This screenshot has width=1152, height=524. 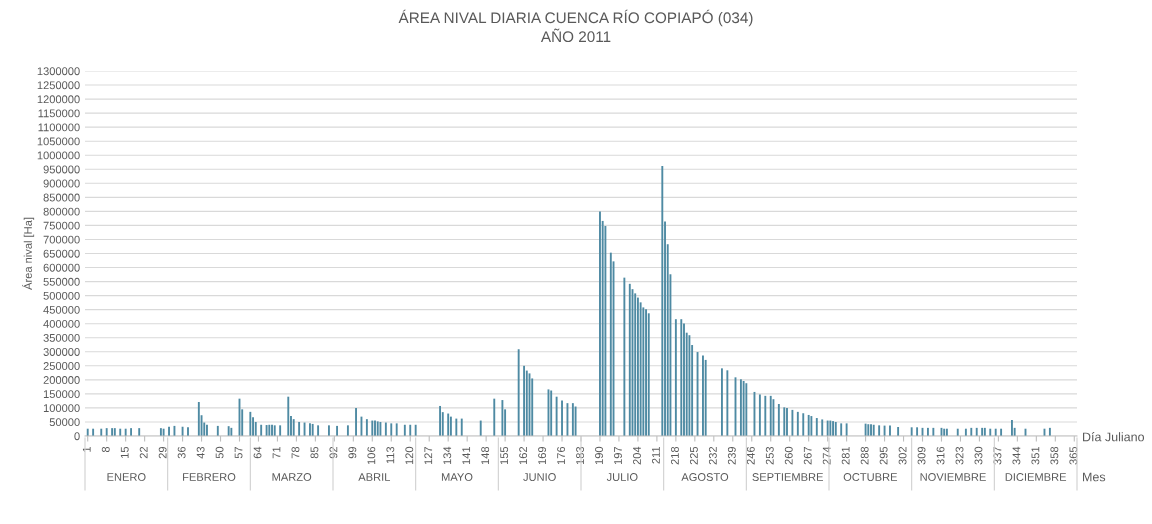 I want to click on x-tick-label: 127, so click(x=428, y=455).